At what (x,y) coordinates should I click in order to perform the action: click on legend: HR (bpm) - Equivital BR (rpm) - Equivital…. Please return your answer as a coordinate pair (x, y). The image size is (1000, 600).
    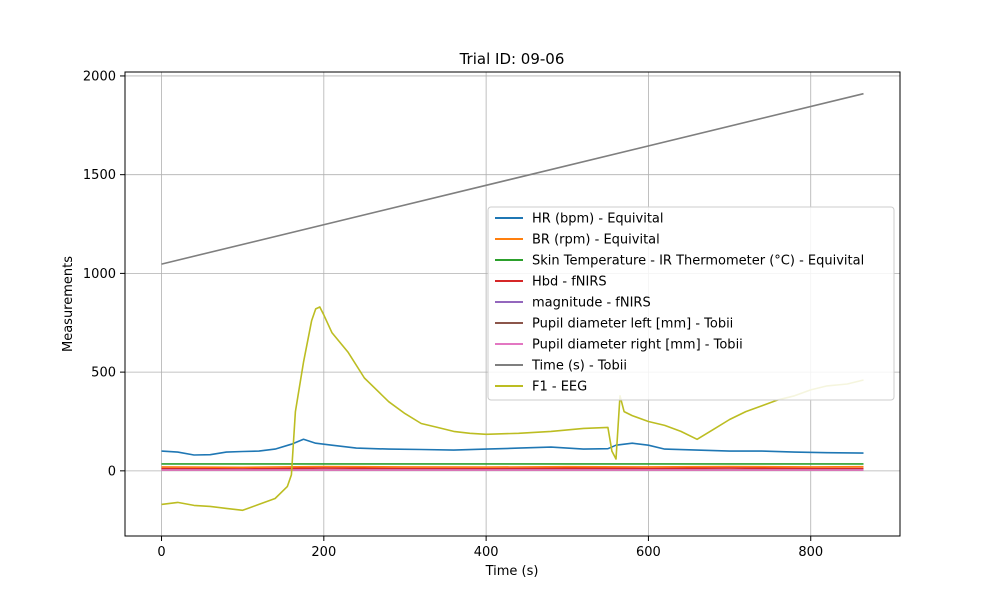
    Looking at the image, I should click on (691, 303).